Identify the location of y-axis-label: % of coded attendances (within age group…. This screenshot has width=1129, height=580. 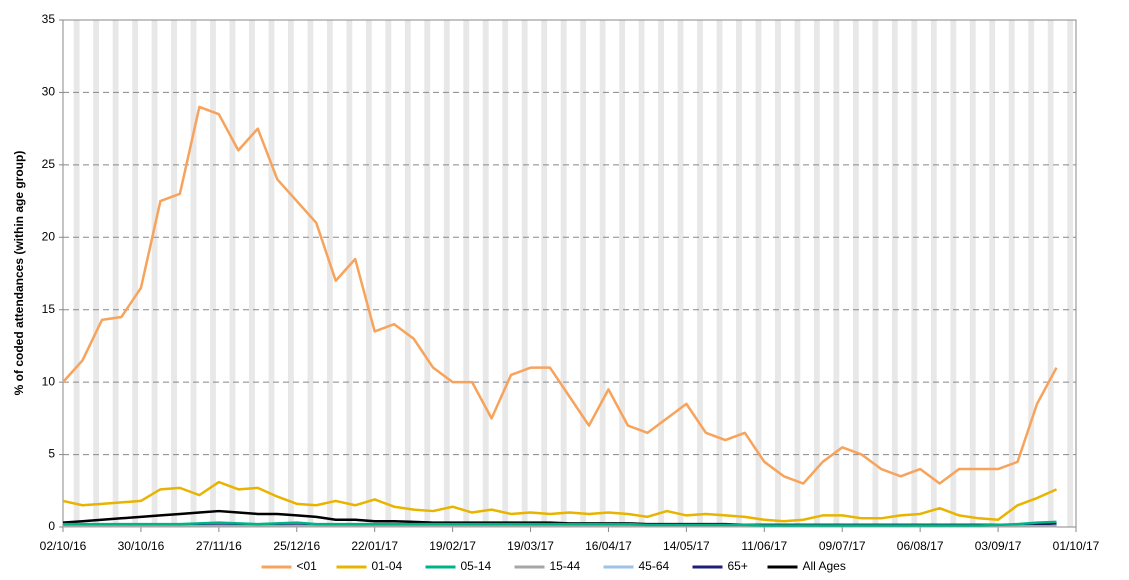
(19, 273).